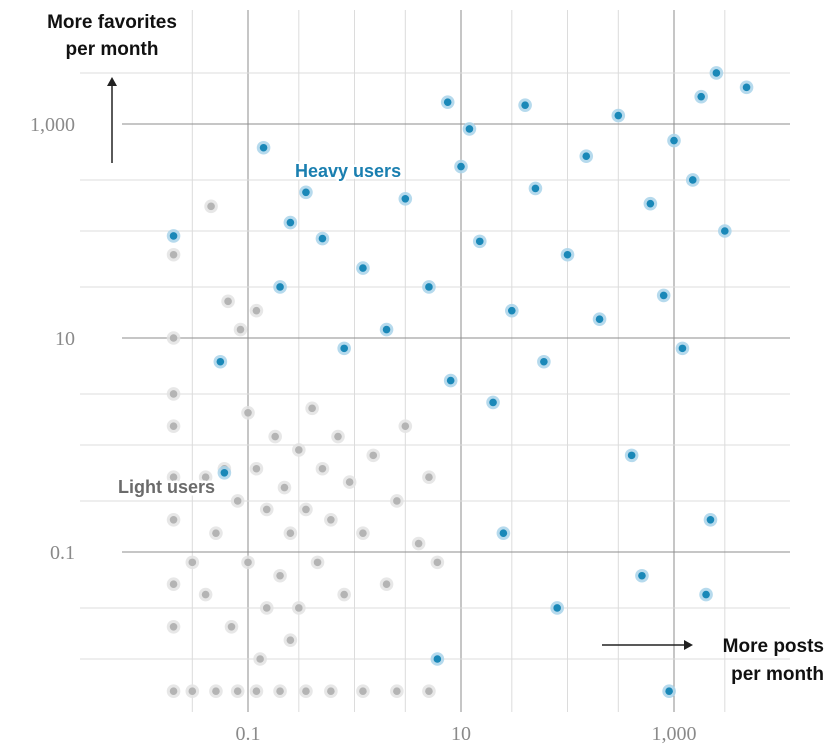 The image size is (835, 744). What do you see at coordinates (777, 674) in the screenshot?
I see `x-axis-title-line2: per month` at bounding box center [777, 674].